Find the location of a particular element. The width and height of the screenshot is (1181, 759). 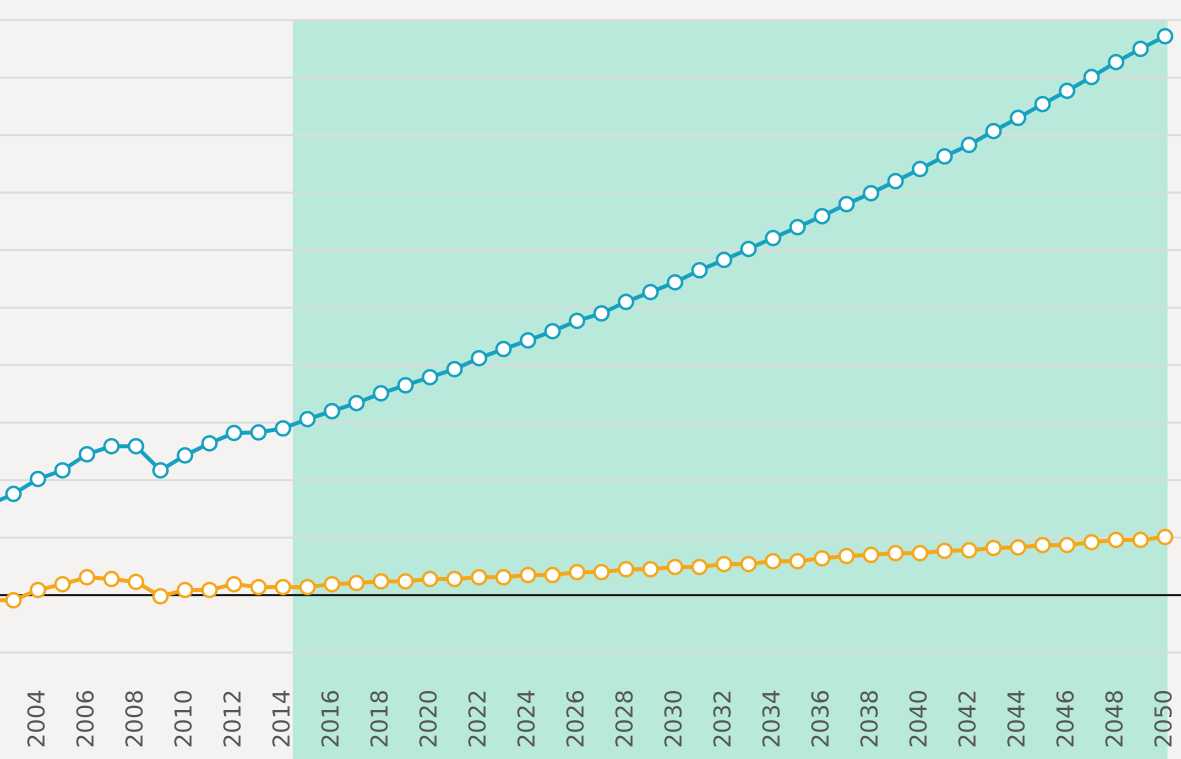

x-tick-label: 2016 is located at coordinates (332, 718).